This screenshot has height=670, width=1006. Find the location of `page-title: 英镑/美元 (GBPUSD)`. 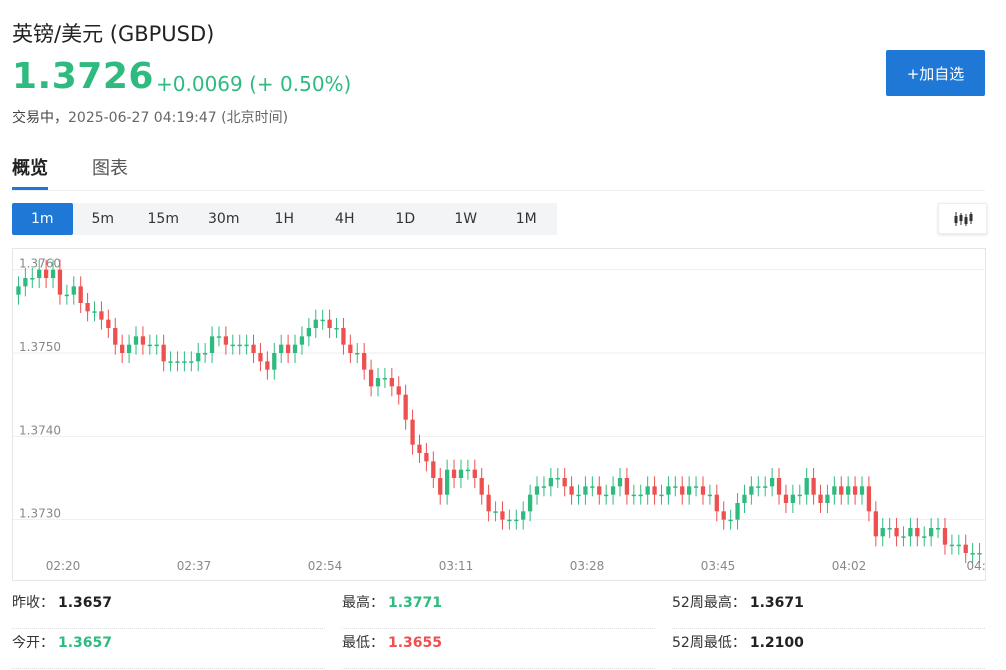

page-title: 英镑/美元 (GBPUSD) is located at coordinates (113, 34).